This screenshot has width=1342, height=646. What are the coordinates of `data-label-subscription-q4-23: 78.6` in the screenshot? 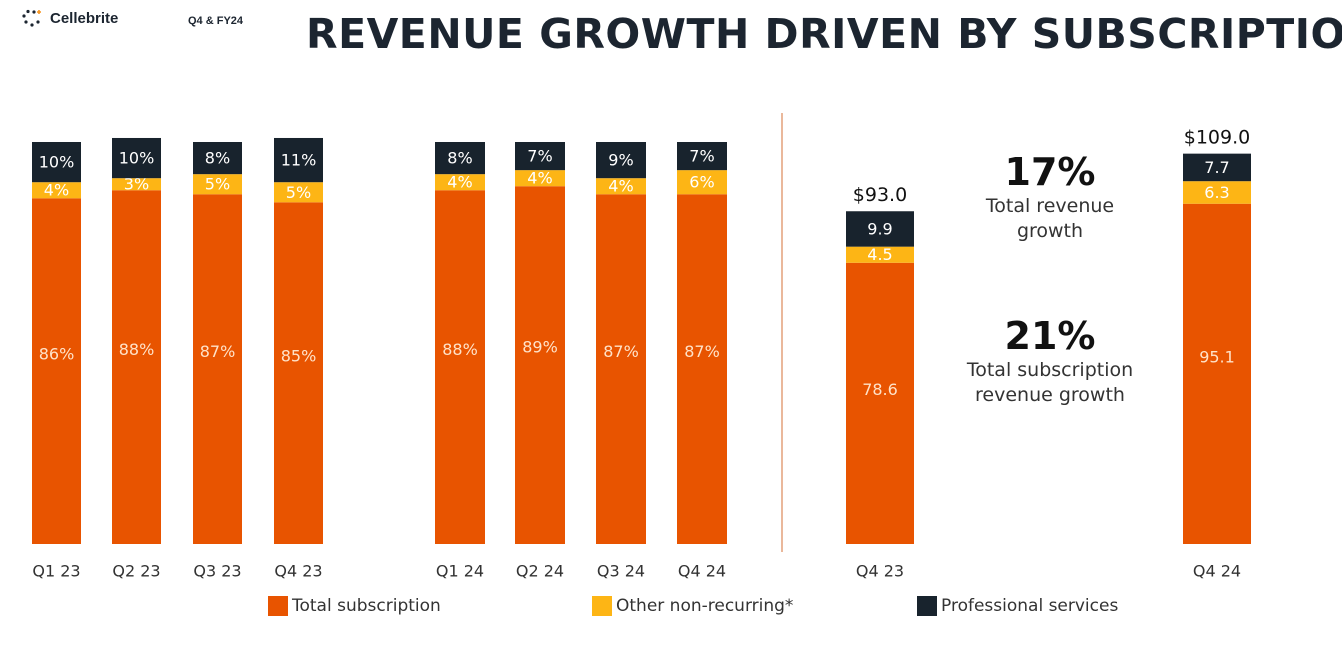 It's located at (880, 389).